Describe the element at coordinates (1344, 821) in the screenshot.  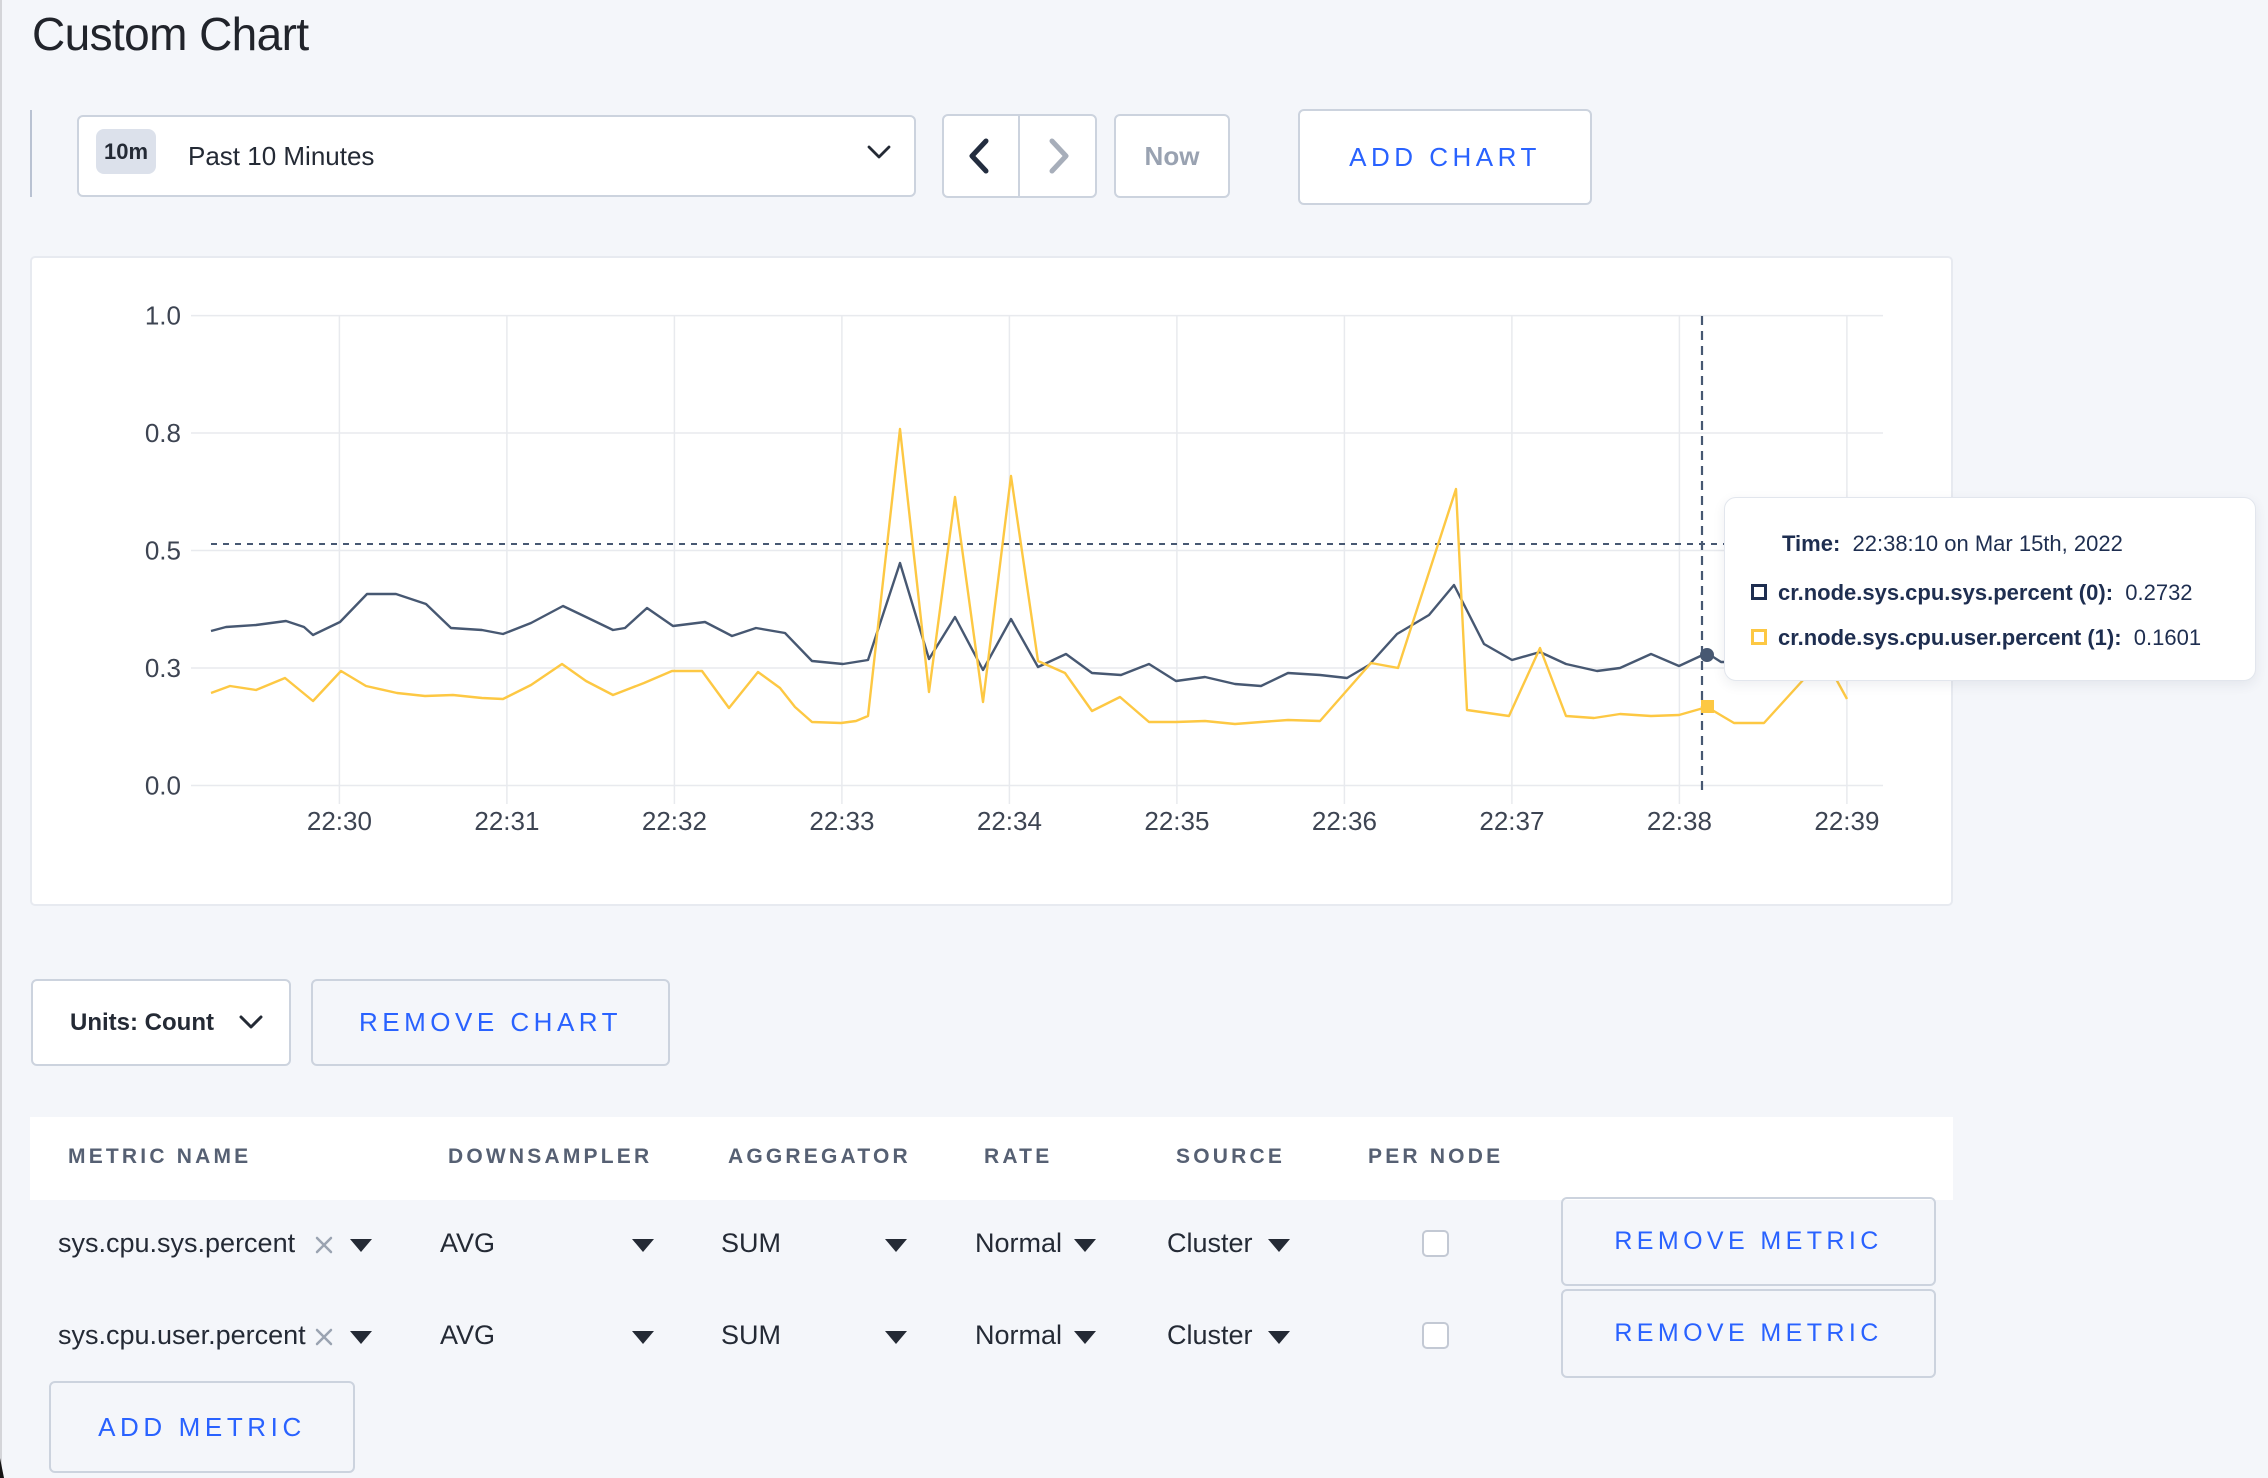
I see `svg-text: 22:36` at that location.